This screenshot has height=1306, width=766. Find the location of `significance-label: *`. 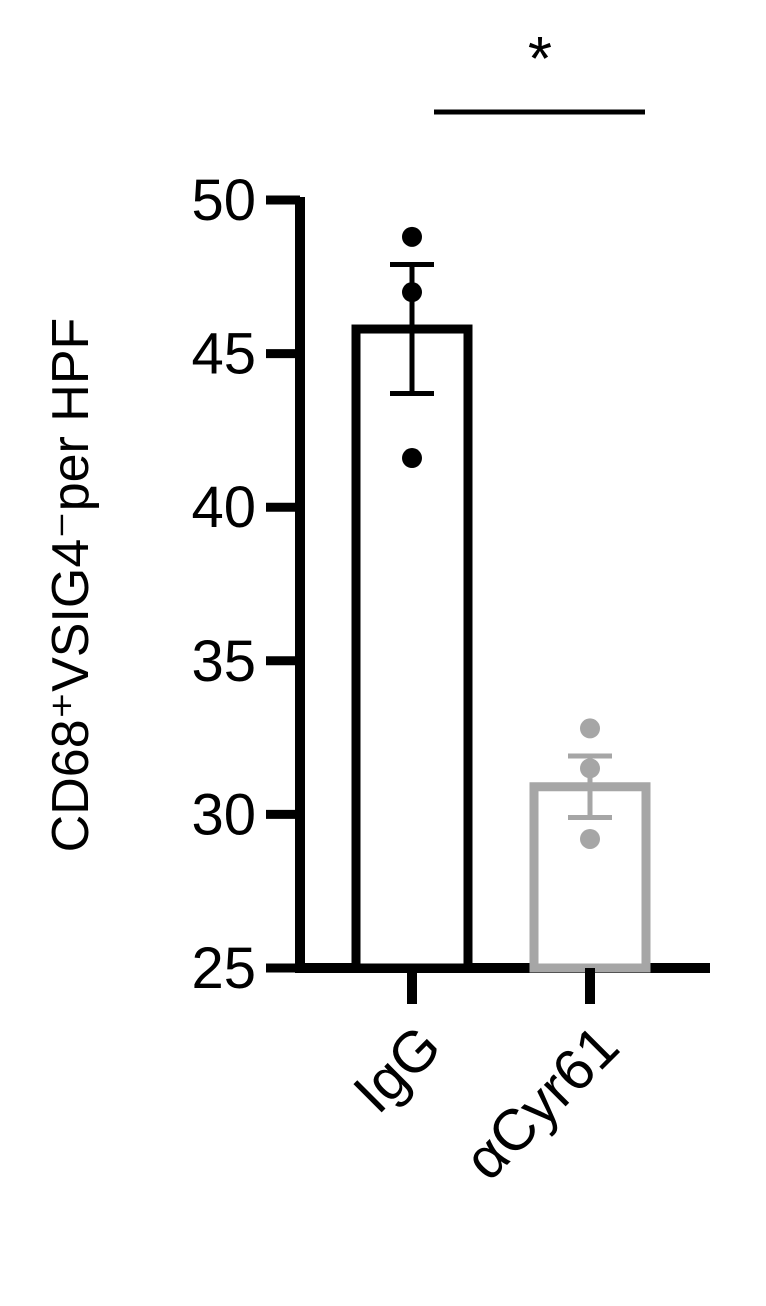

significance-label: * is located at coordinates (540, 59).